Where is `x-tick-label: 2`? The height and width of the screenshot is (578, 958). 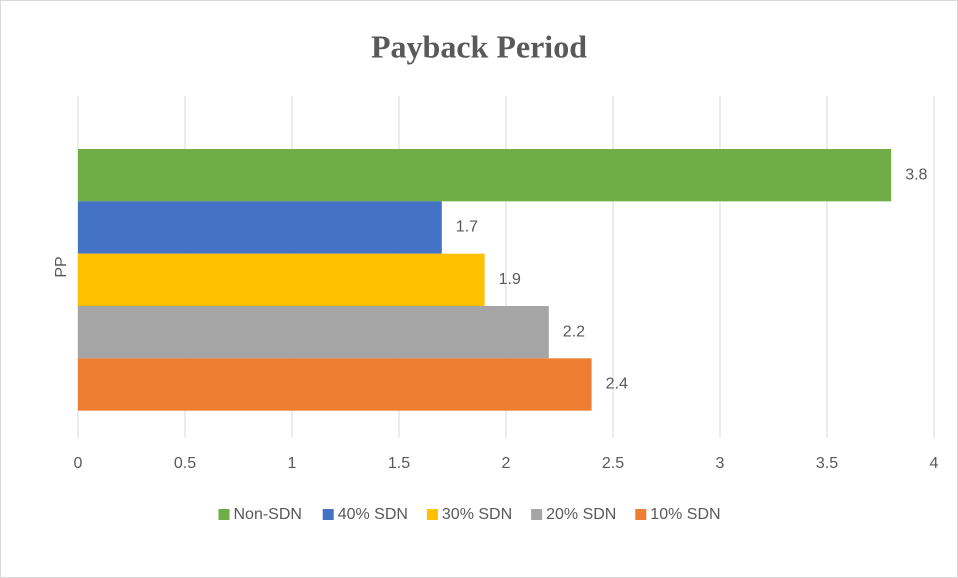 x-tick-label: 2 is located at coordinates (506, 463).